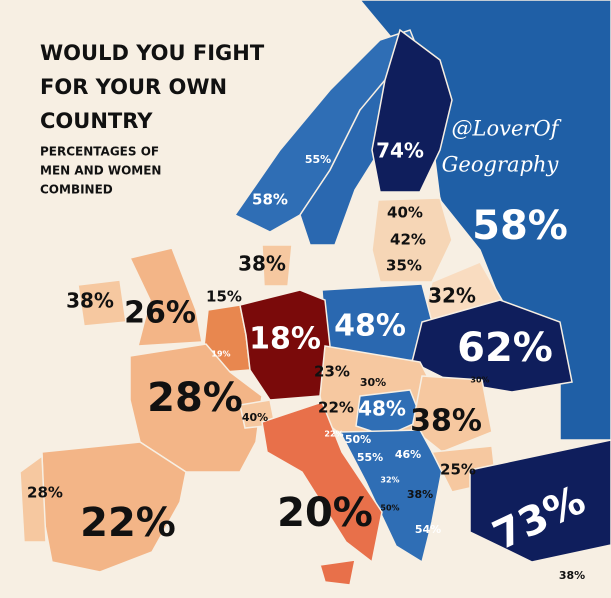 The image size is (611, 598). I want to click on ireland, so click(102, 303).